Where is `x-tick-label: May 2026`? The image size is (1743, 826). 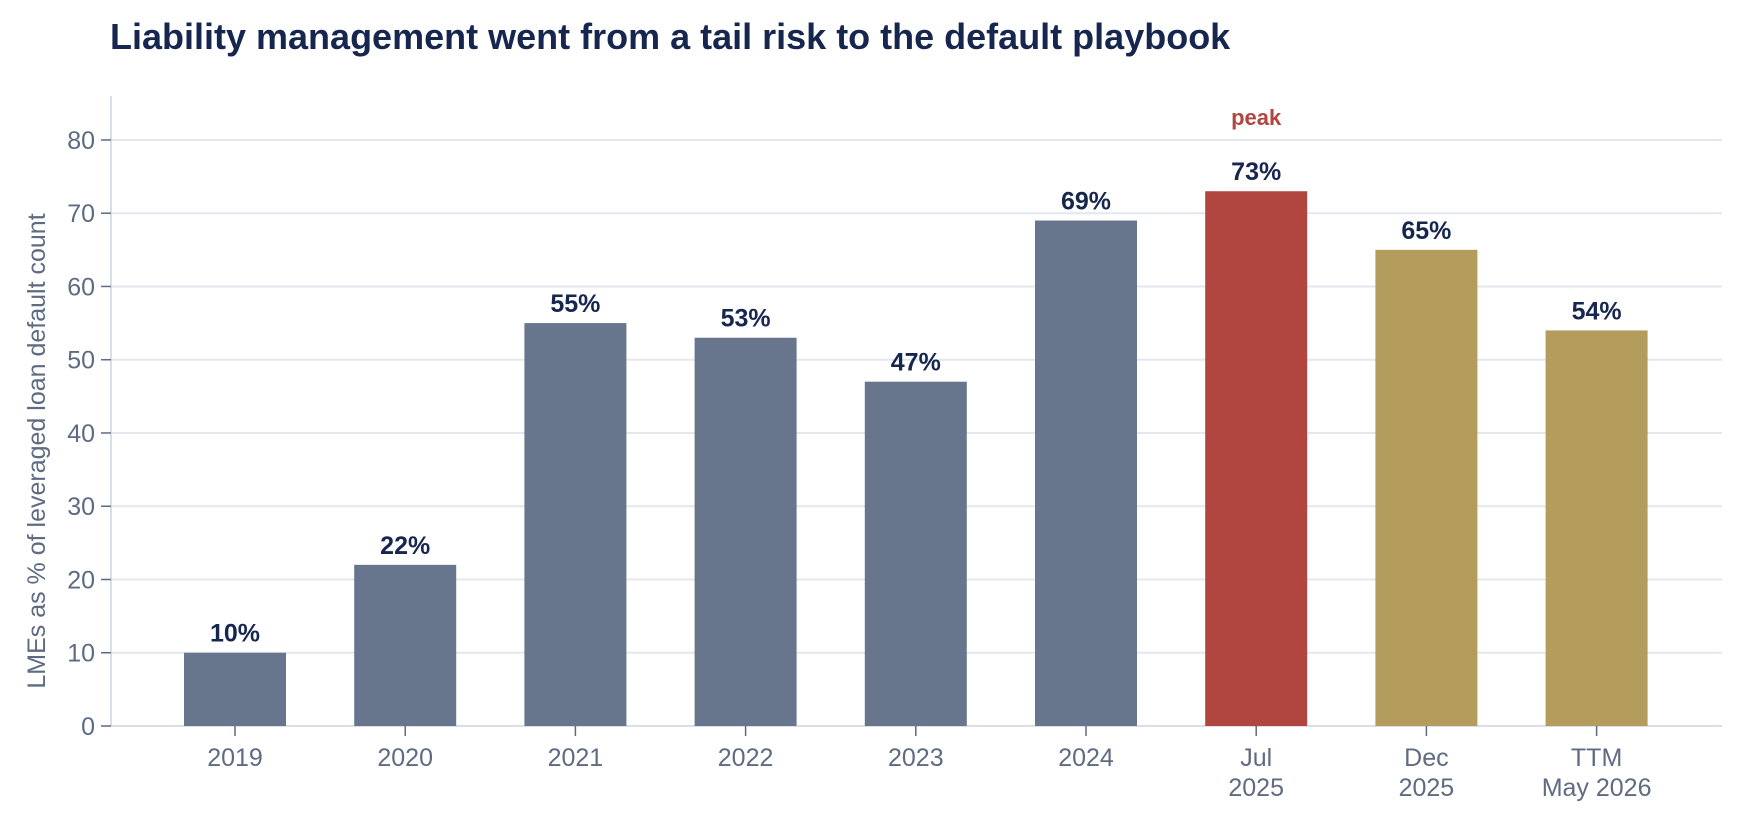
x-tick-label: May 2026 is located at coordinates (1597, 788).